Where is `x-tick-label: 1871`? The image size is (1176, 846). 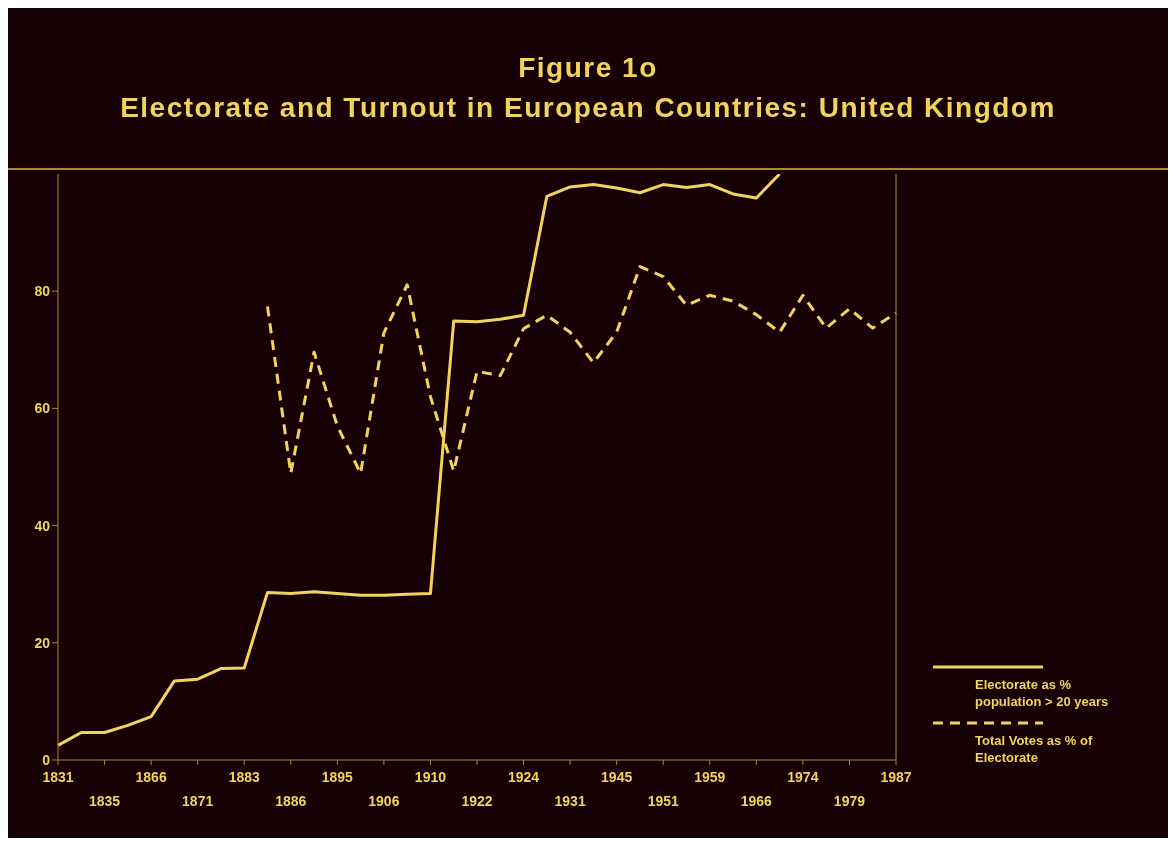
x-tick-label: 1871 is located at coordinates (198, 801).